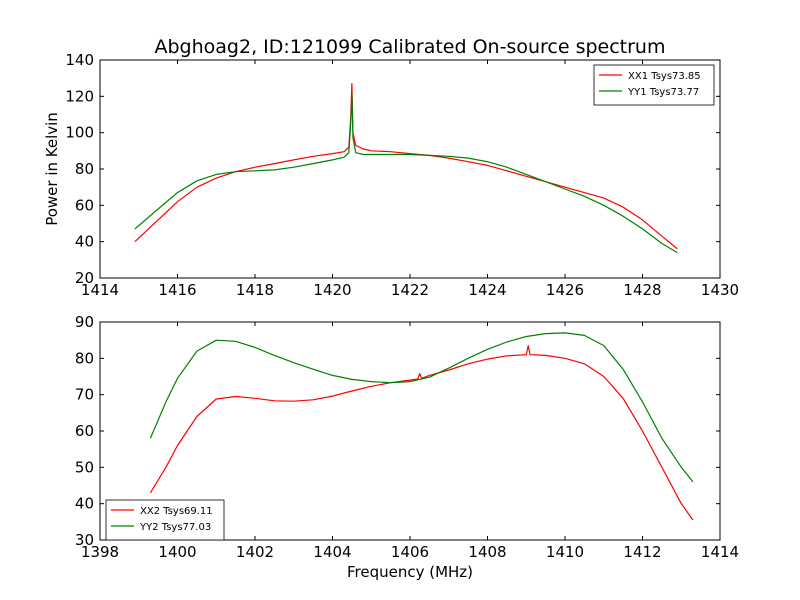 The width and height of the screenshot is (800, 600). Describe the element at coordinates (79, 96) in the screenshot. I see `y-tick-label: 120` at that location.